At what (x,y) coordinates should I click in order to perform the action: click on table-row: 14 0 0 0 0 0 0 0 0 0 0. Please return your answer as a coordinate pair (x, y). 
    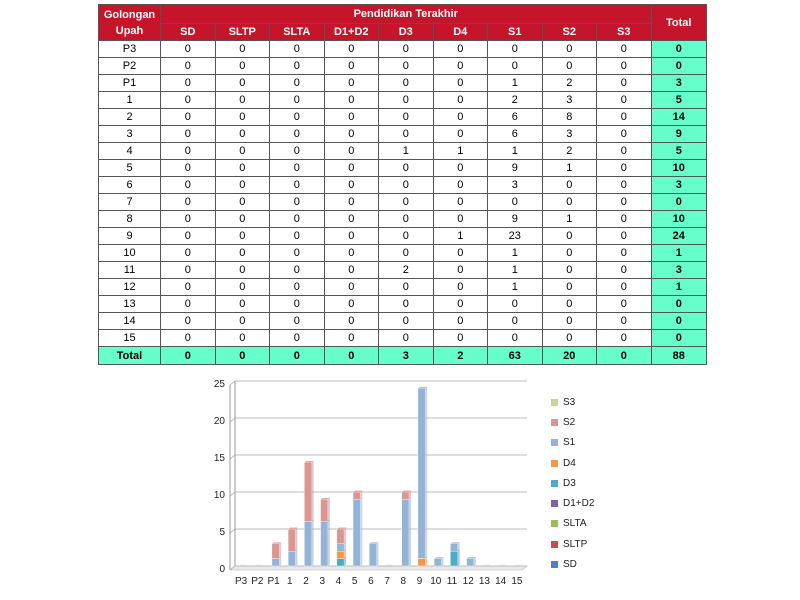
    Looking at the image, I should click on (402, 321).